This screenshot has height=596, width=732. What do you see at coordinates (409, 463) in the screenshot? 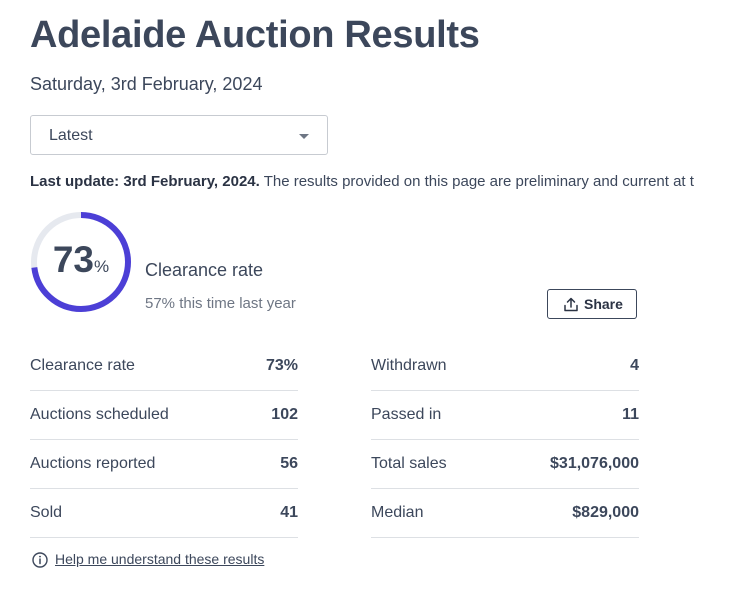
I see `stat-label: Total sales` at bounding box center [409, 463].